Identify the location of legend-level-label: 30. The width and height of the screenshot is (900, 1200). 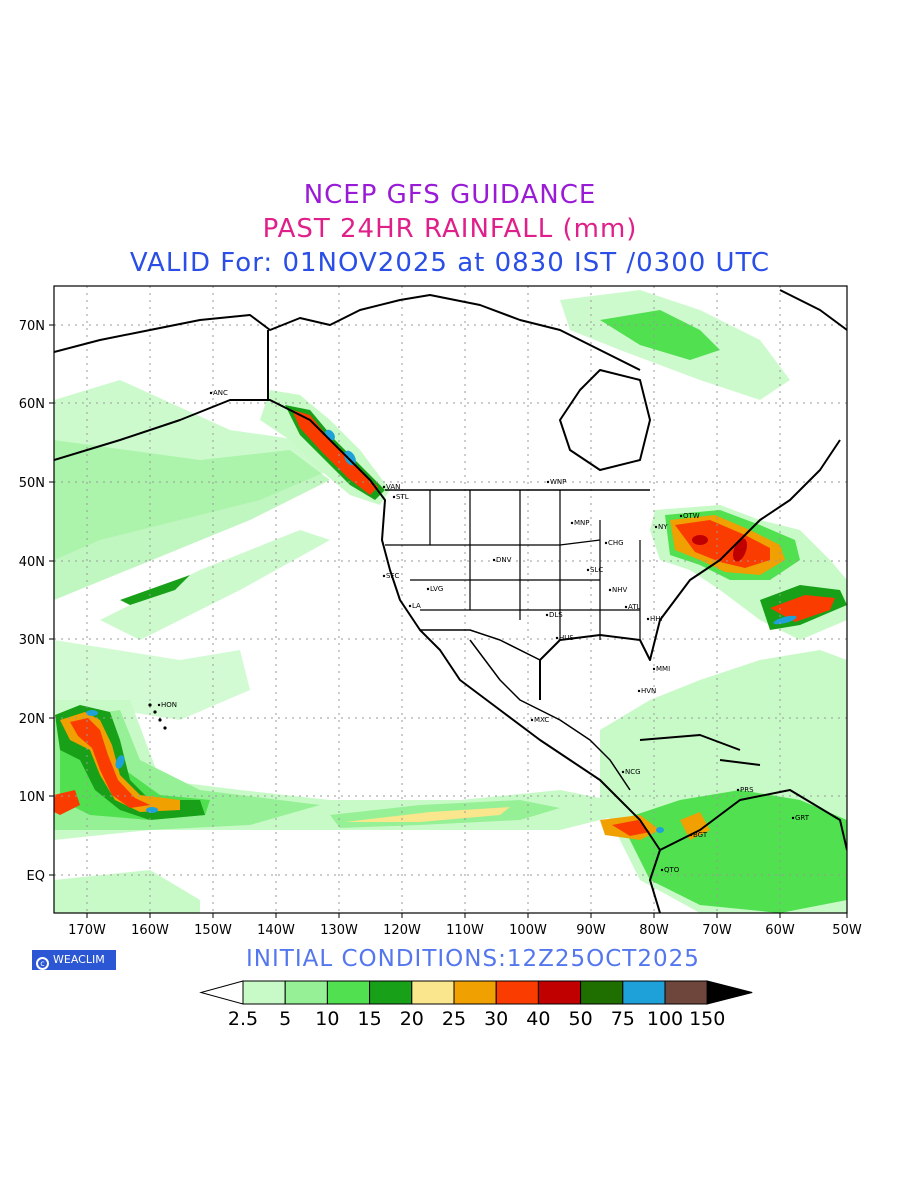
(496, 1019).